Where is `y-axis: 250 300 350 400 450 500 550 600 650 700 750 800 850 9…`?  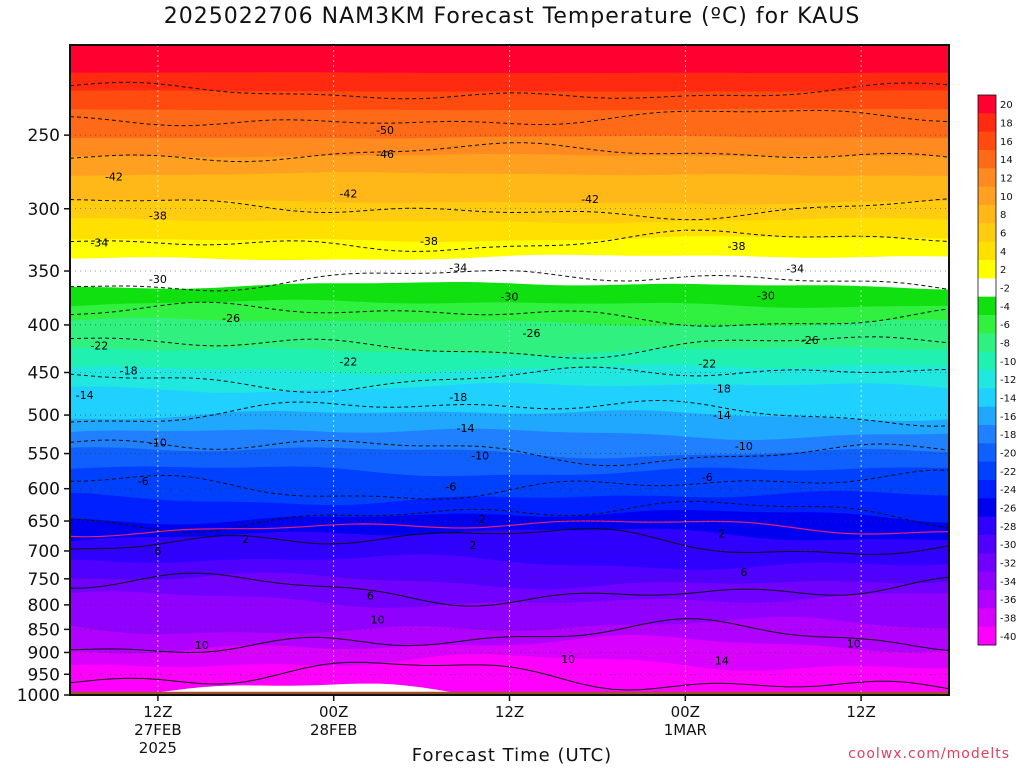 y-axis: 250 300 350 400 450 500 550 600 650 700 750 800 850 9… is located at coordinates (43, 416).